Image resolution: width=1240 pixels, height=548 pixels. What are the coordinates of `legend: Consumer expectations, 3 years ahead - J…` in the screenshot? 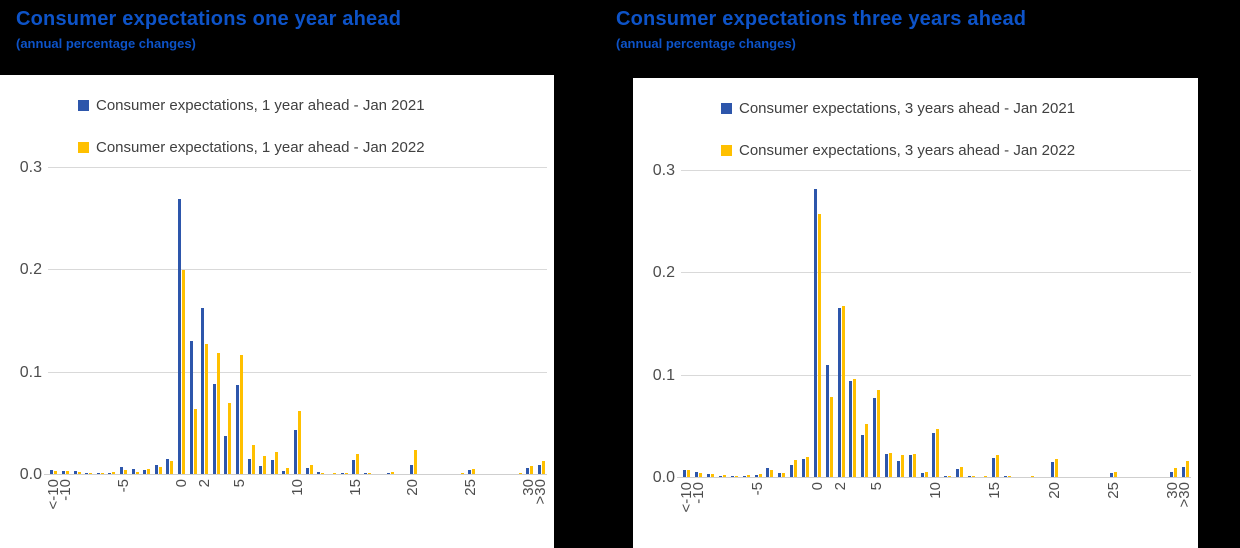 It's located at (898, 142).